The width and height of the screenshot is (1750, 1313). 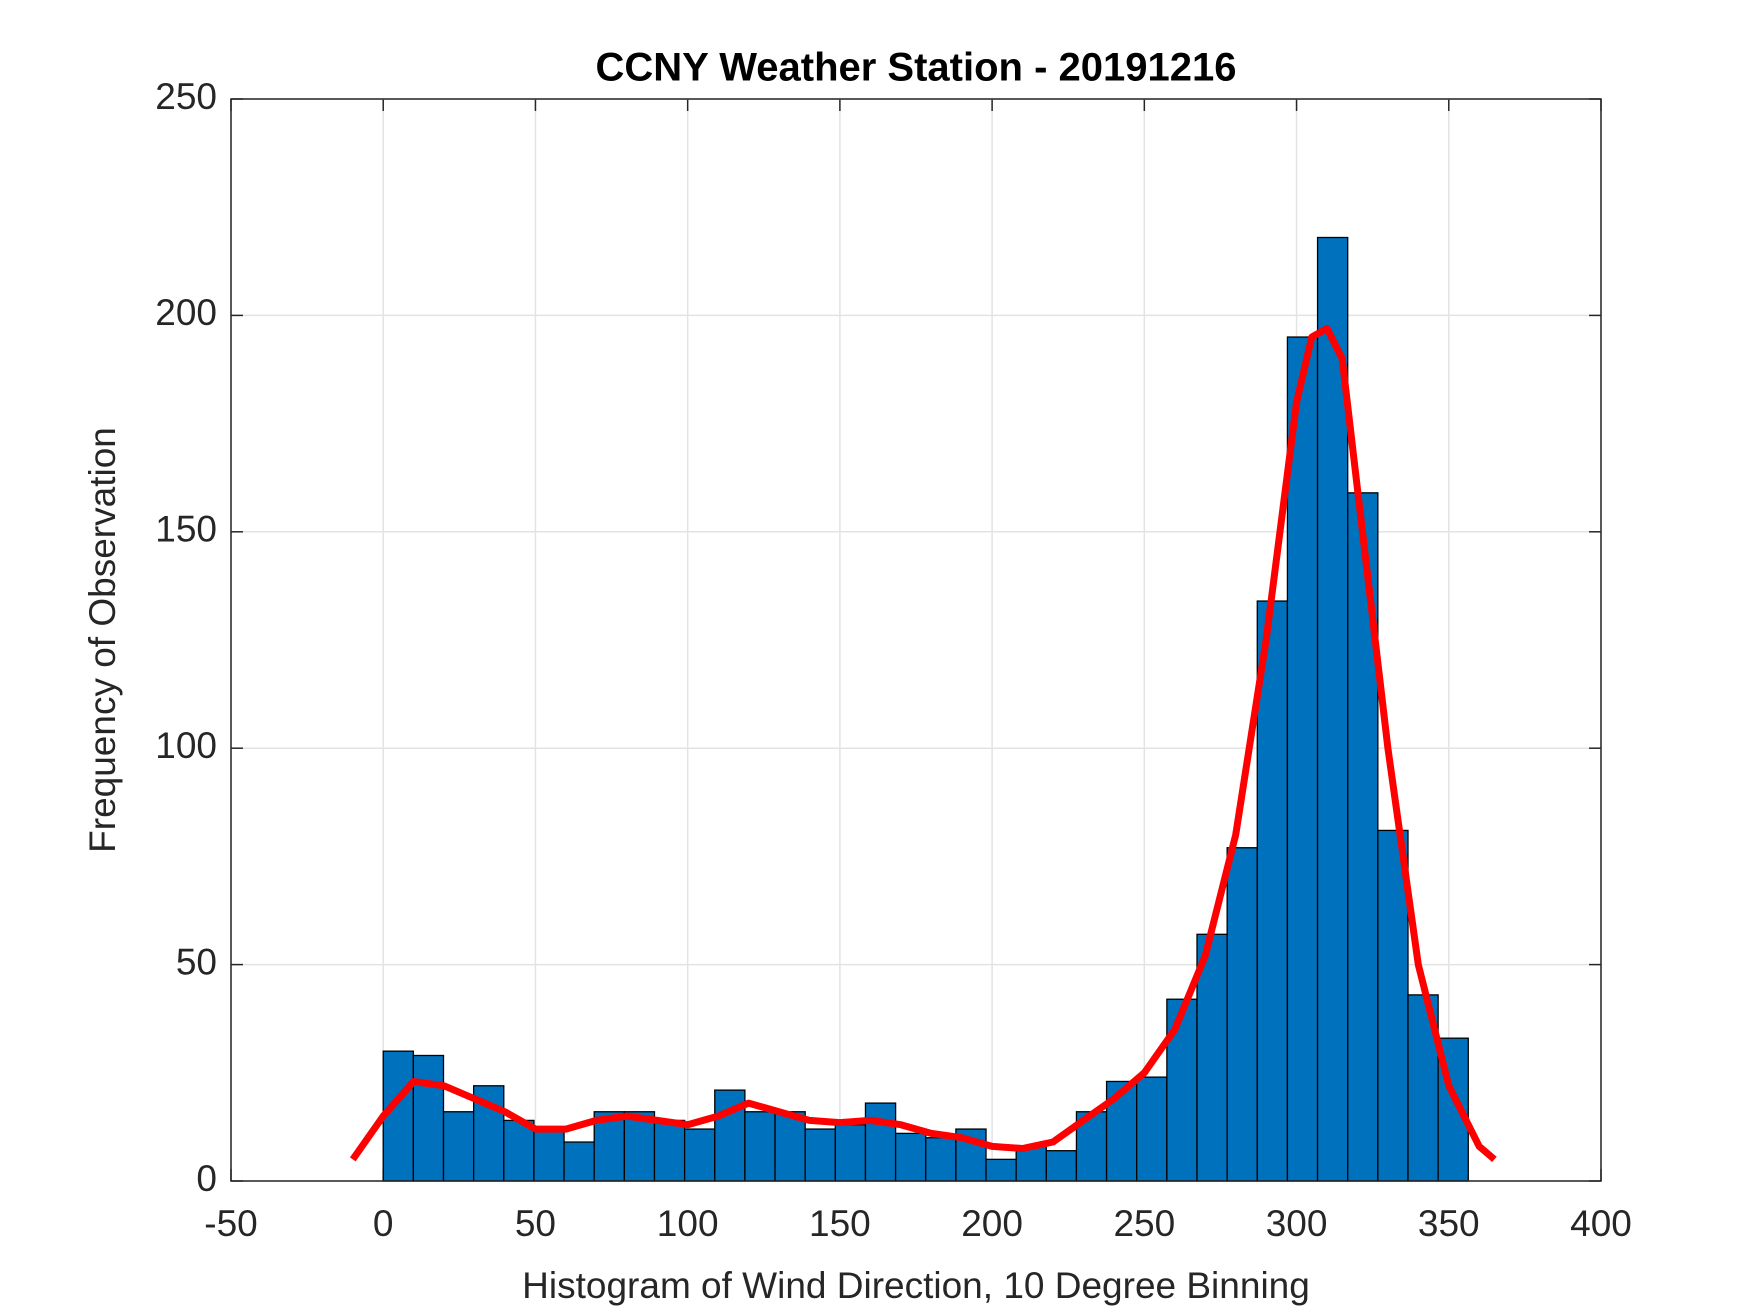 What do you see at coordinates (186, 745) in the screenshot?
I see `y-tick-label: 100` at bounding box center [186, 745].